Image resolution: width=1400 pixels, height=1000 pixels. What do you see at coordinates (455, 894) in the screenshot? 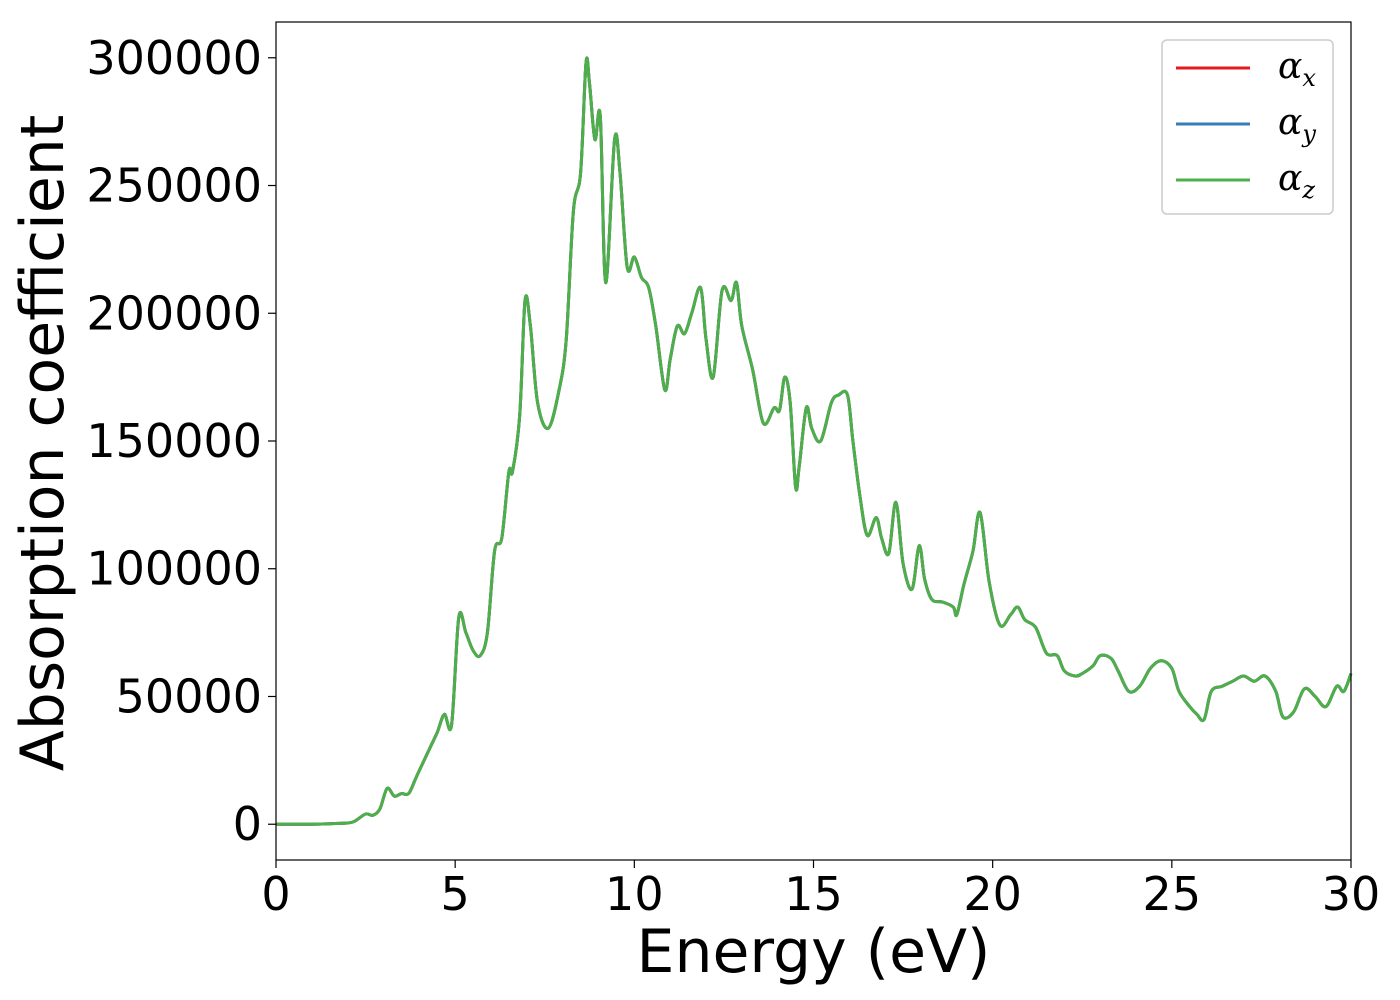
I see `x-tick-label: 5` at bounding box center [455, 894].